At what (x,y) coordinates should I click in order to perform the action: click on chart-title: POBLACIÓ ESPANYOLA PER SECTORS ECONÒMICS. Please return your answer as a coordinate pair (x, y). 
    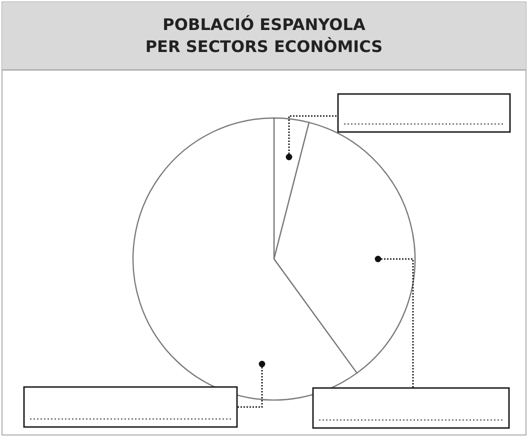
    Looking at the image, I should click on (264, 35).